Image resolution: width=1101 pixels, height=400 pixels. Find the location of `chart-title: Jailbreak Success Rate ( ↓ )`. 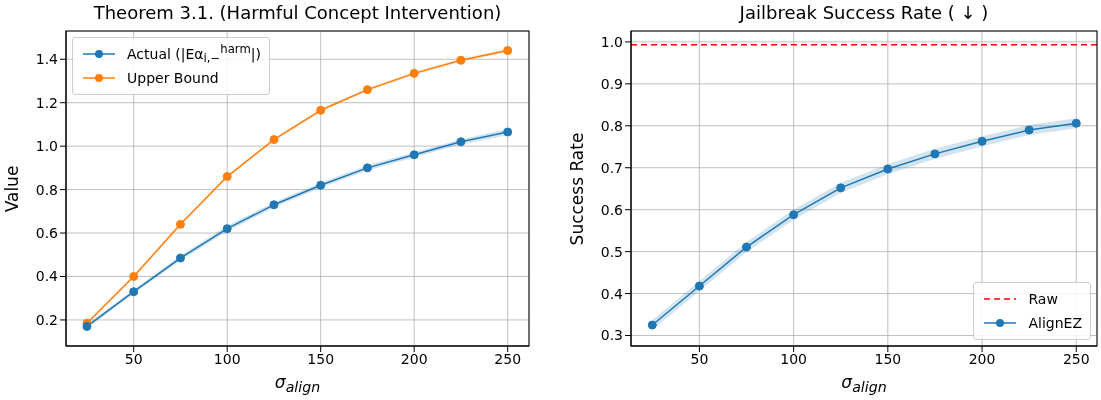

chart-title: Jailbreak Success Rate ( ↓ ) is located at coordinates (864, 12).